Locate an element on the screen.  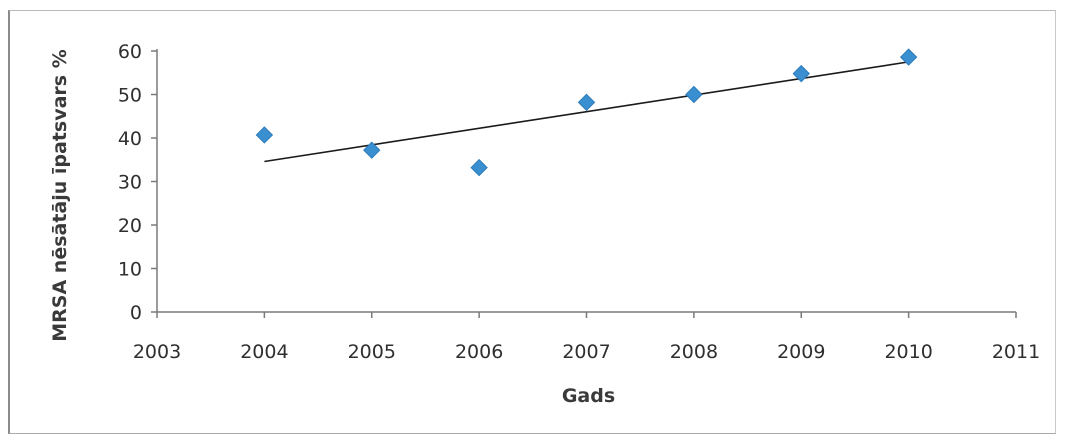
x-tick-label: 2006 is located at coordinates (479, 352).